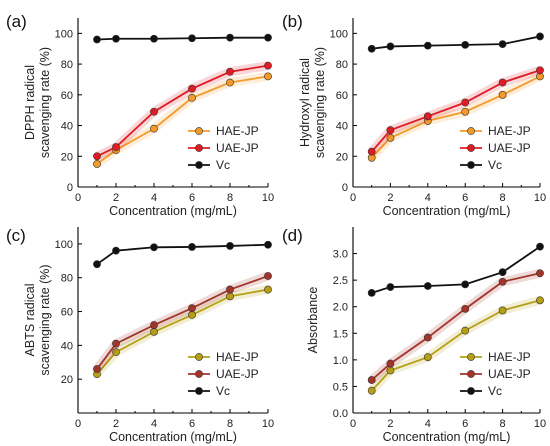  What do you see at coordinates (292, 21) in the screenshot?
I see `panel-label: (b)` at bounding box center [292, 21].